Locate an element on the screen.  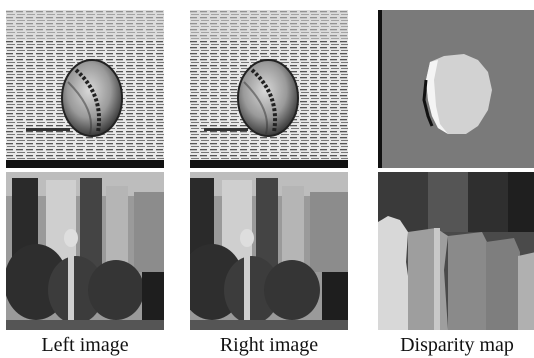
right-image-baseball is located at coordinates (269, 89).